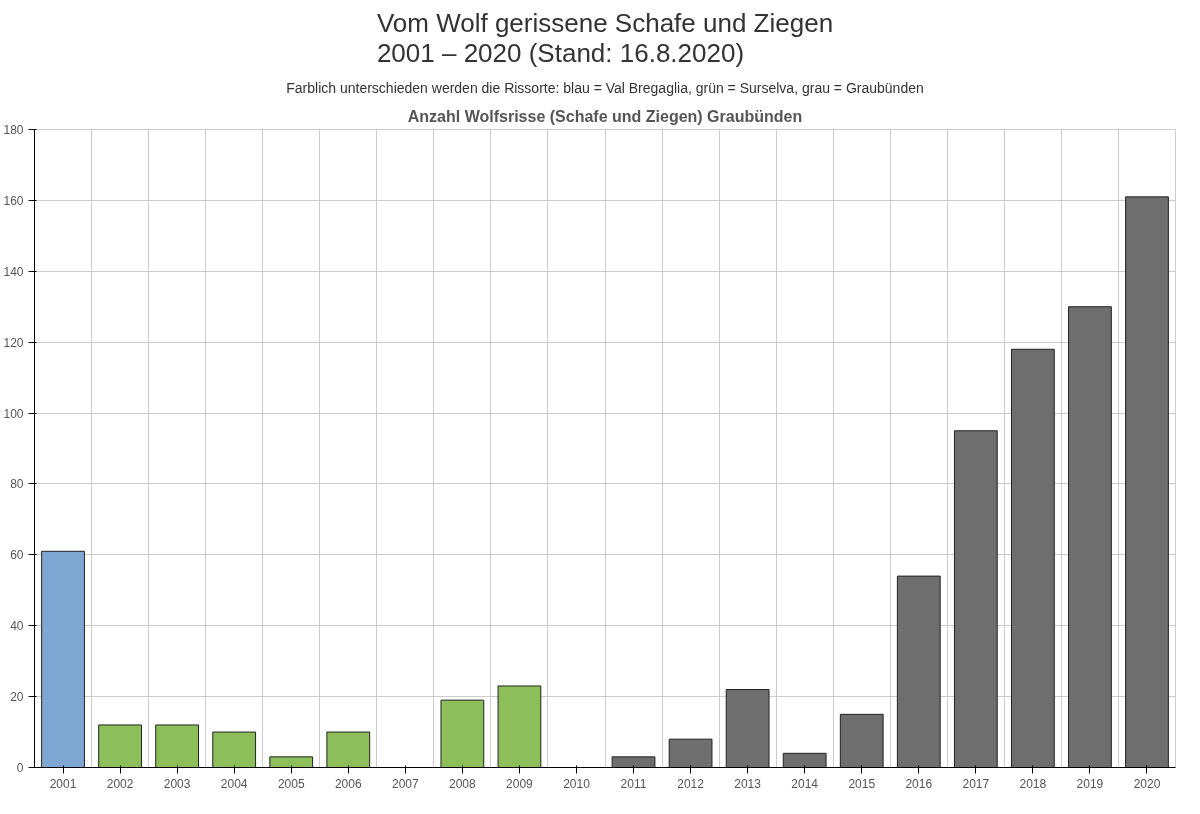 This screenshot has height=814, width=1200. What do you see at coordinates (13, 200) in the screenshot?
I see `y-tick-label: 160` at bounding box center [13, 200].